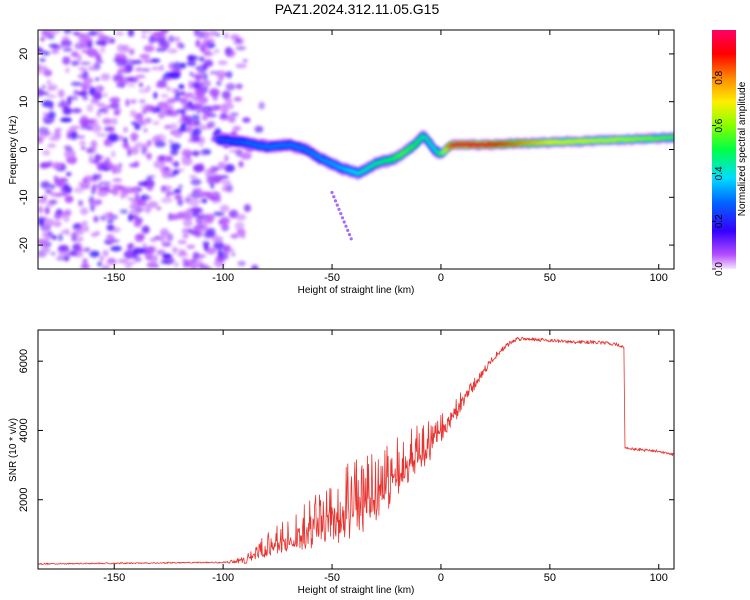 The width and height of the screenshot is (750, 600). I want to click on colorbar-label: Normalized spectral amplitude, so click(742, 148).